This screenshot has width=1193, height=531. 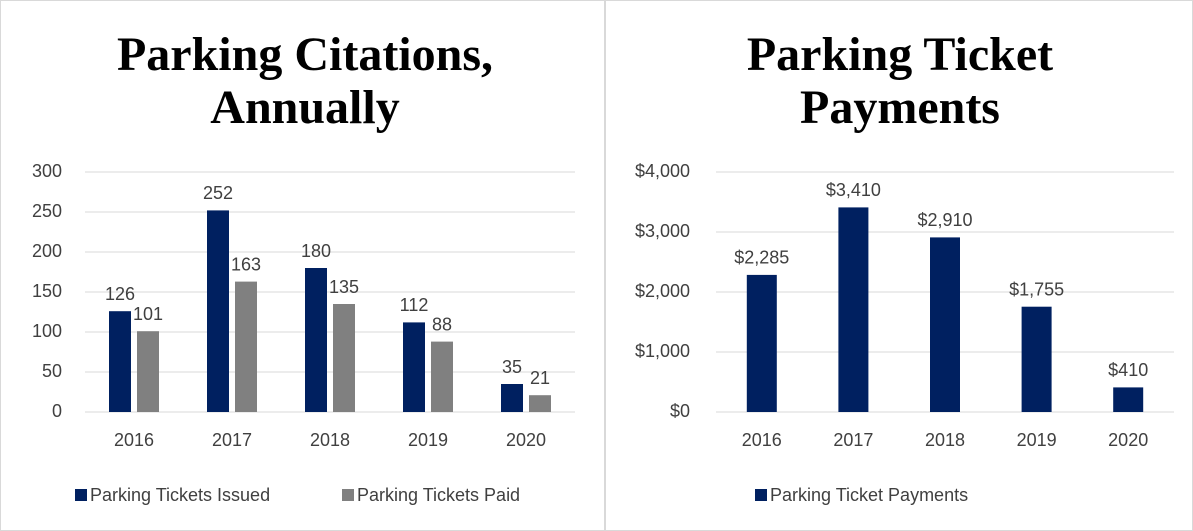 I want to click on data-label: 21, so click(x=540, y=378).